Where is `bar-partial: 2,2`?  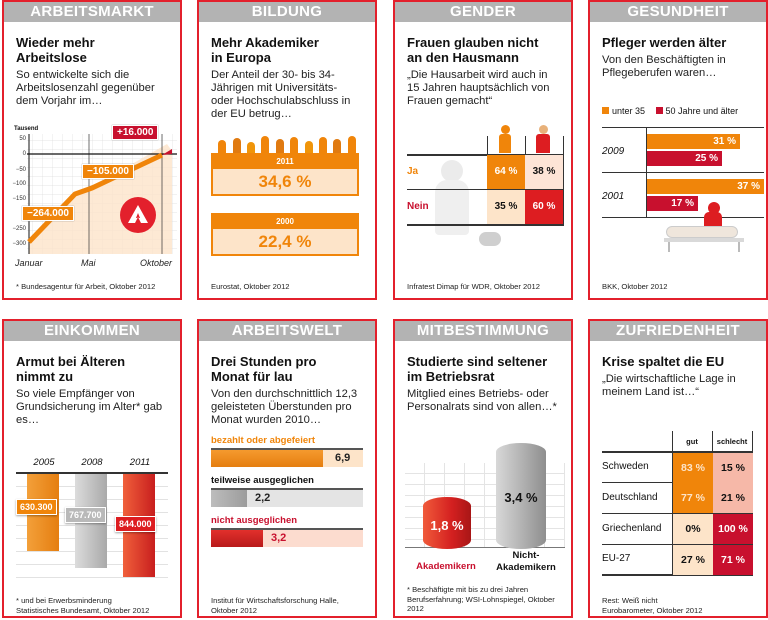 bar-partial: 2,2 is located at coordinates (287, 497).